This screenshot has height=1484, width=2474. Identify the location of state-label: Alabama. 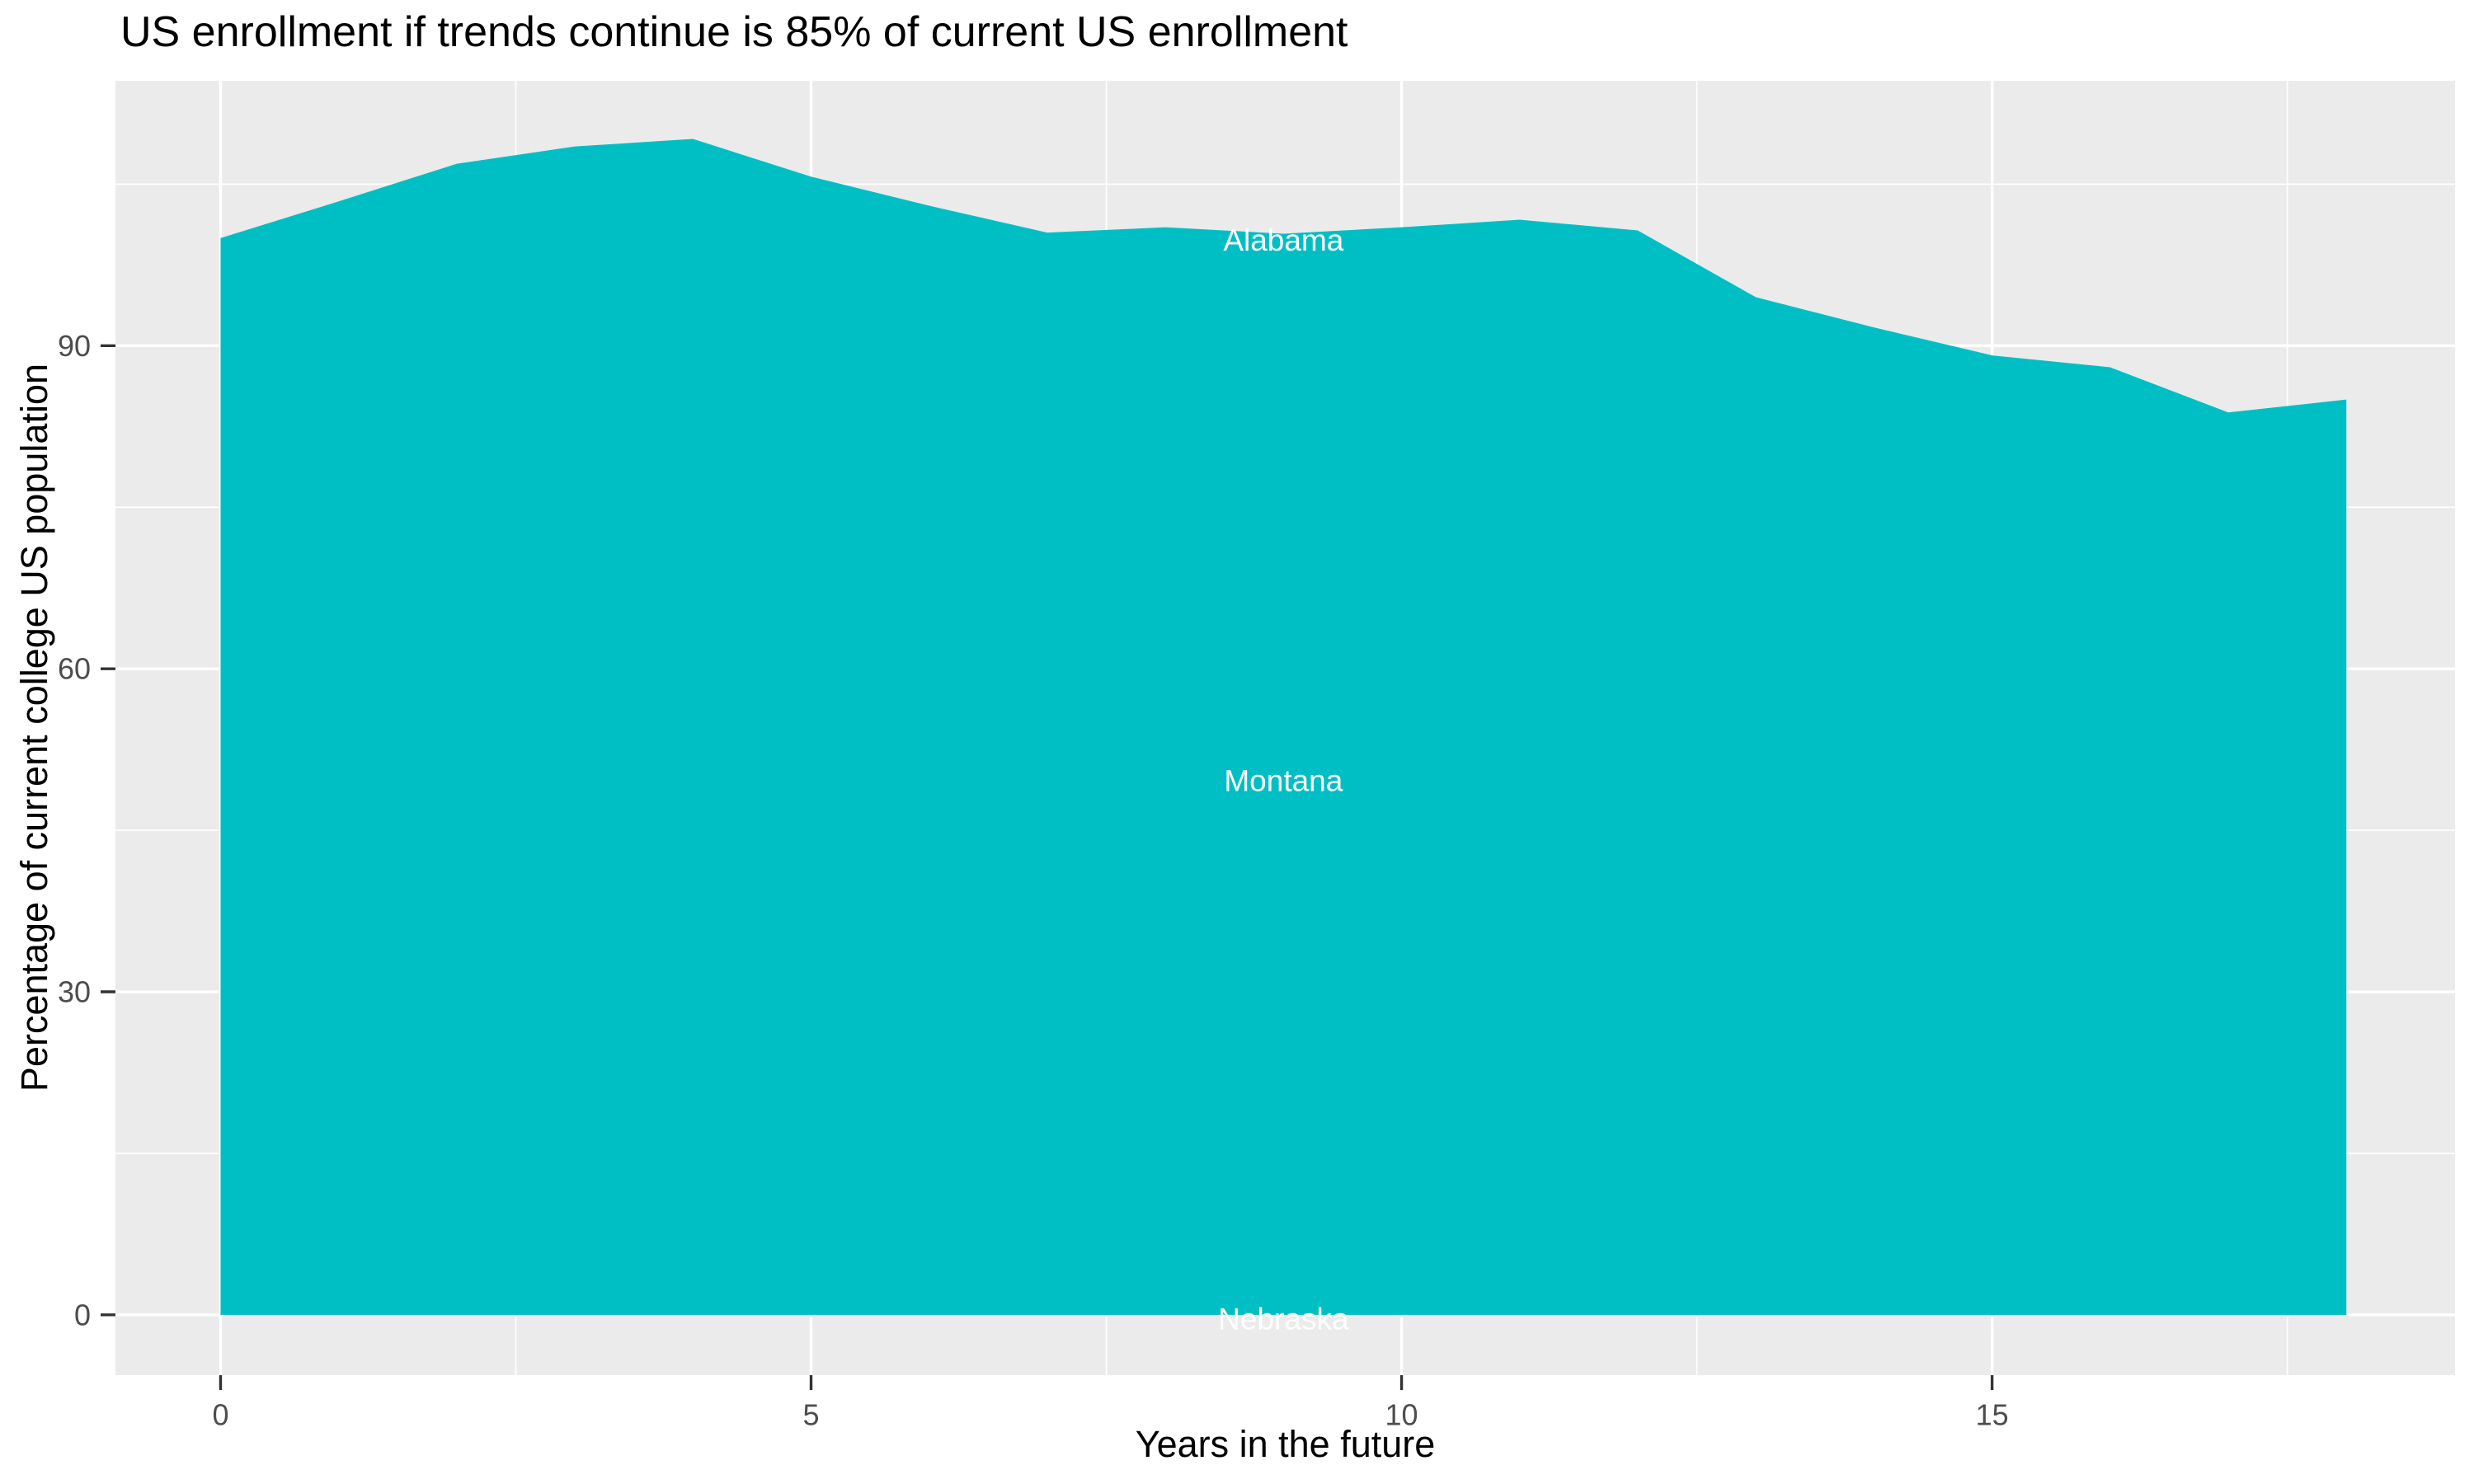
(1283, 240).